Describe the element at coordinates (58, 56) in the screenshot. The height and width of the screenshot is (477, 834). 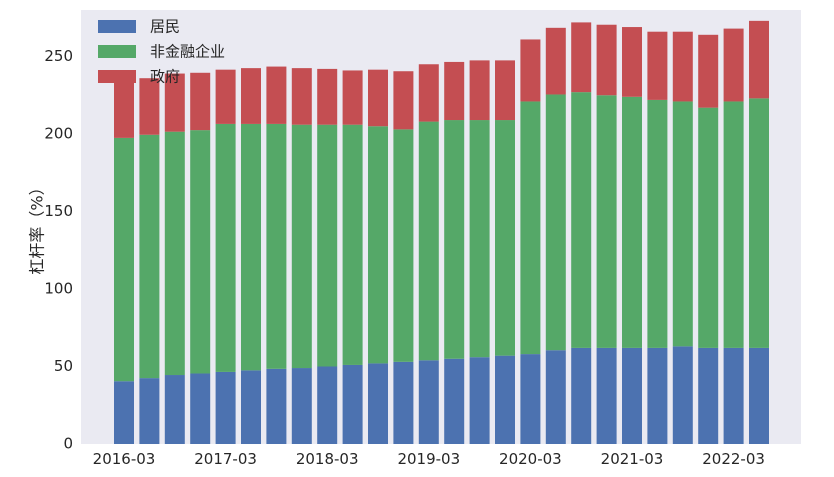
I see `y-tick-label-5: 250` at that location.